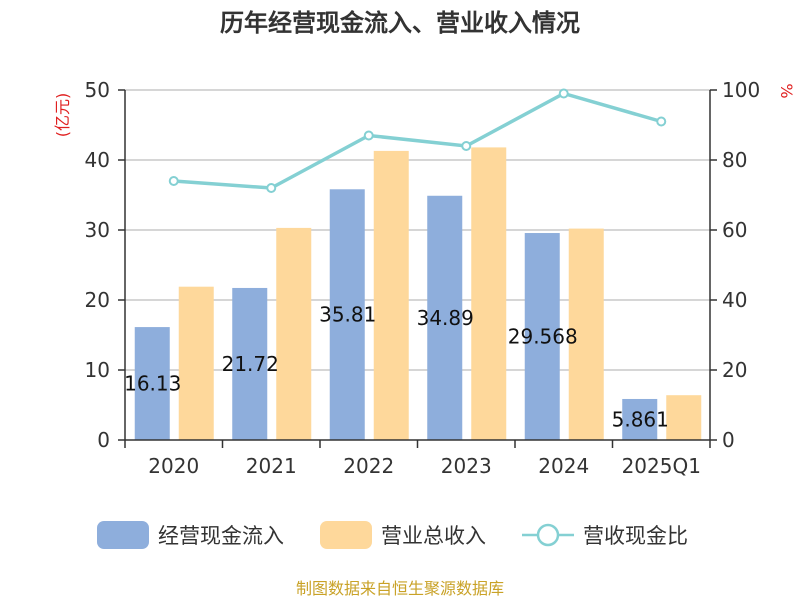 The width and height of the screenshot is (800, 600). What do you see at coordinates (97, 300) in the screenshot?
I see `left-tick-label: 20` at bounding box center [97, 300].